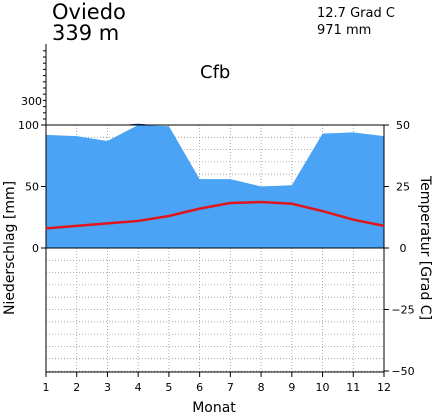 The width and height of the screenshot is (436, 416). What do you see at coordinates (291, 387) in the screenshot?
I see `x-tick-label: 9` at bounding box center [291, 387].